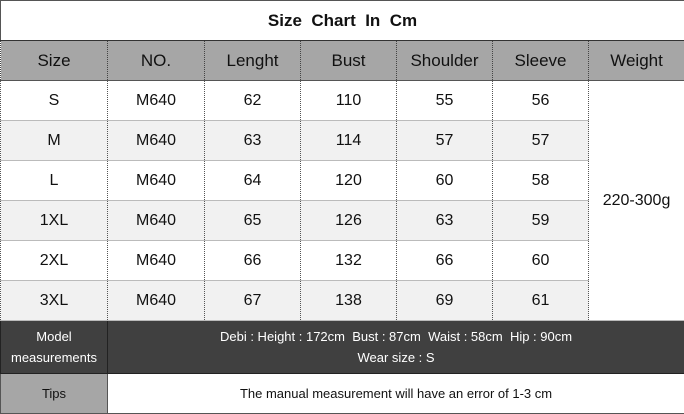 This screenshot has width=684, height=414. Describe the element at coordinates (54, 261) in the screenshot. I see `cell: 2XL` at that location.